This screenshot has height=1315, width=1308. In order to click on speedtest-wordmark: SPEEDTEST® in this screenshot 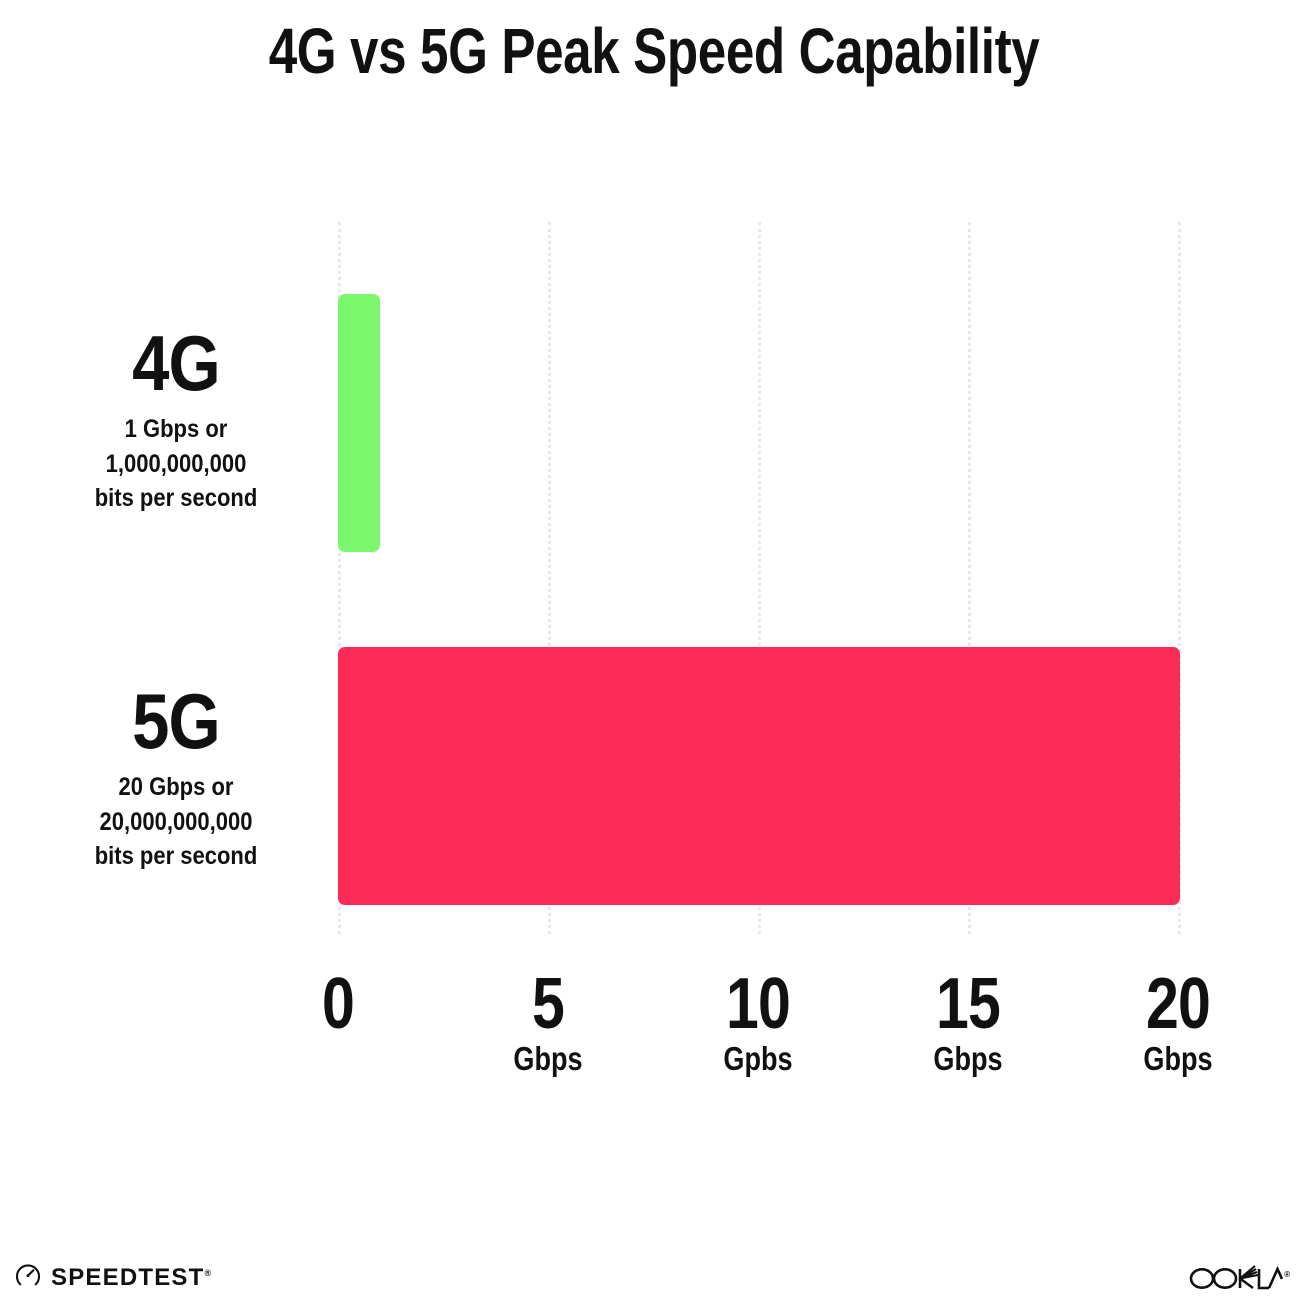, I will do `click(132, 1277)`.